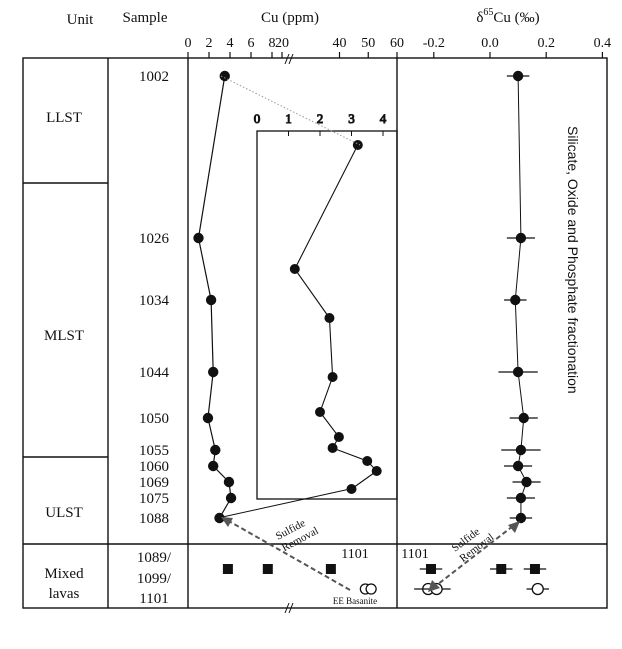 This screenshot has width=622, height=649. Describe the element at coordinates (507, 16) in the screenshot. I see `delta-axis-title: δ65Cu (‰)` at that location.